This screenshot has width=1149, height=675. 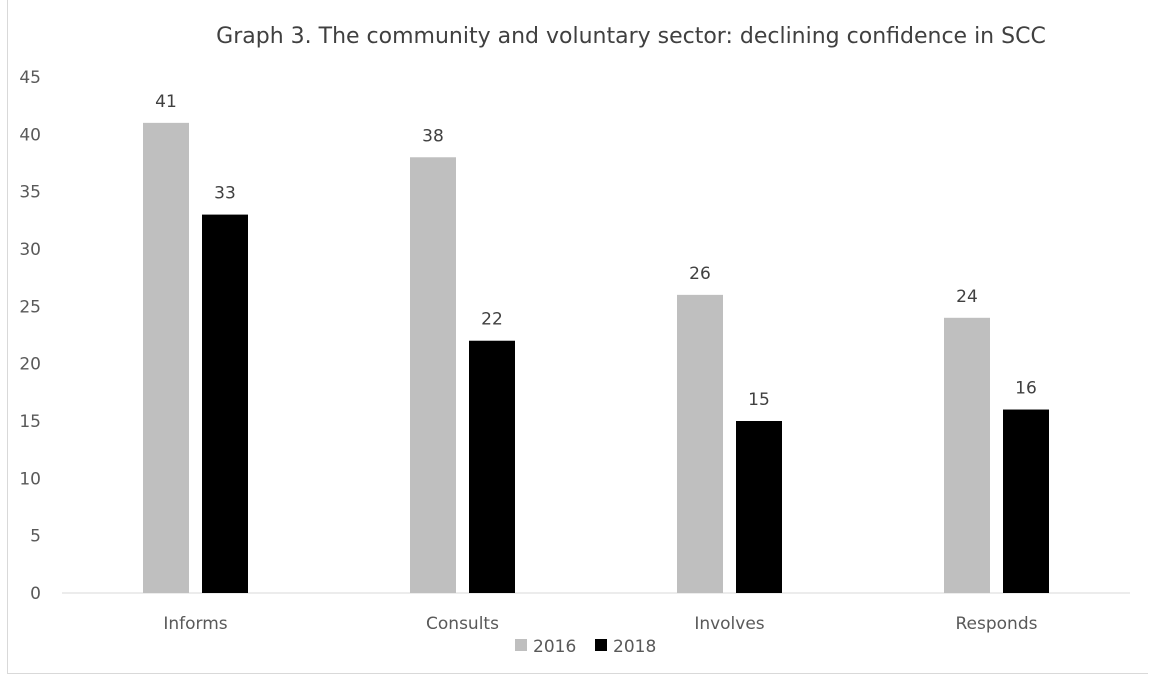 I want to click on bar-2018-consults, so click(x=492, y=466).